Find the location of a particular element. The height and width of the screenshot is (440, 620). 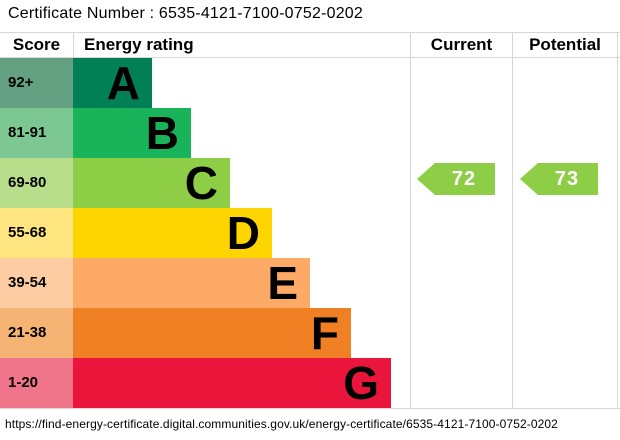

band-score-range: 69-80 is located at coordinates (36, 183).